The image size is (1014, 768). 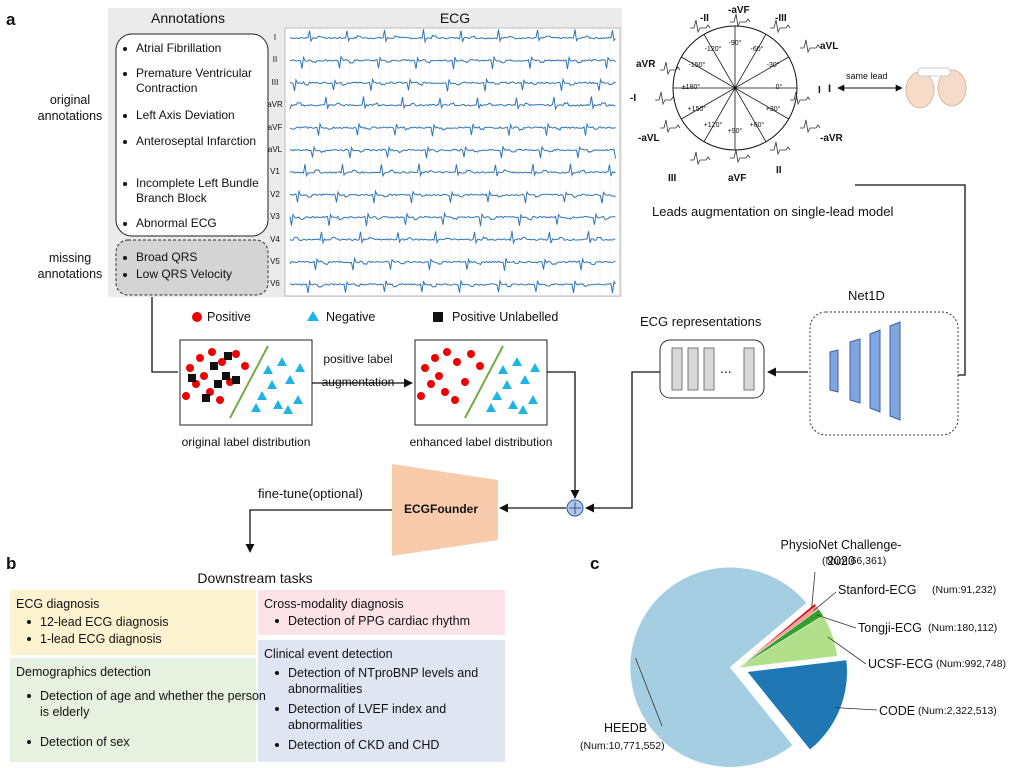 What do you see at coordinates (649, 138) in the screenshot?
I see `hex-lead-label: -aVL` at bounding box center [649, 138].